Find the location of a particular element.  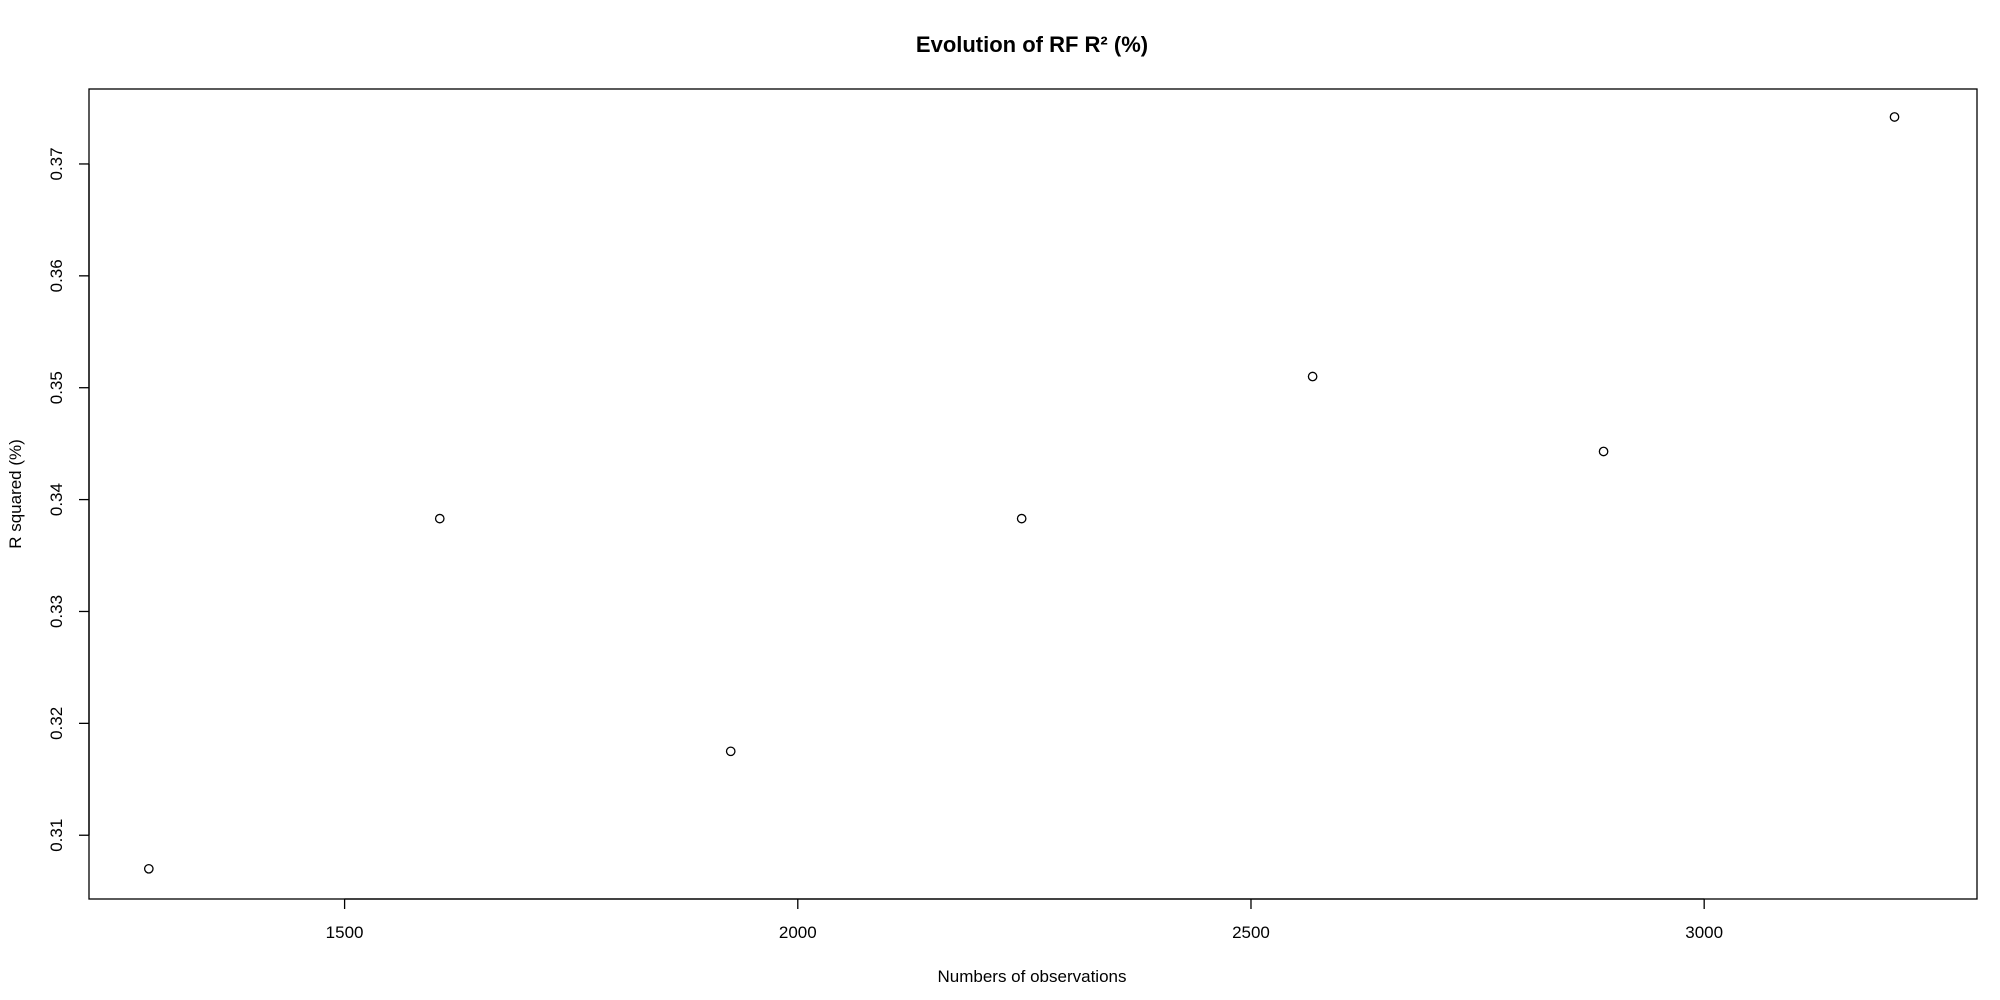

x-axis: 1500 2000 2500 3000 is located at coordinates (1024, 920).